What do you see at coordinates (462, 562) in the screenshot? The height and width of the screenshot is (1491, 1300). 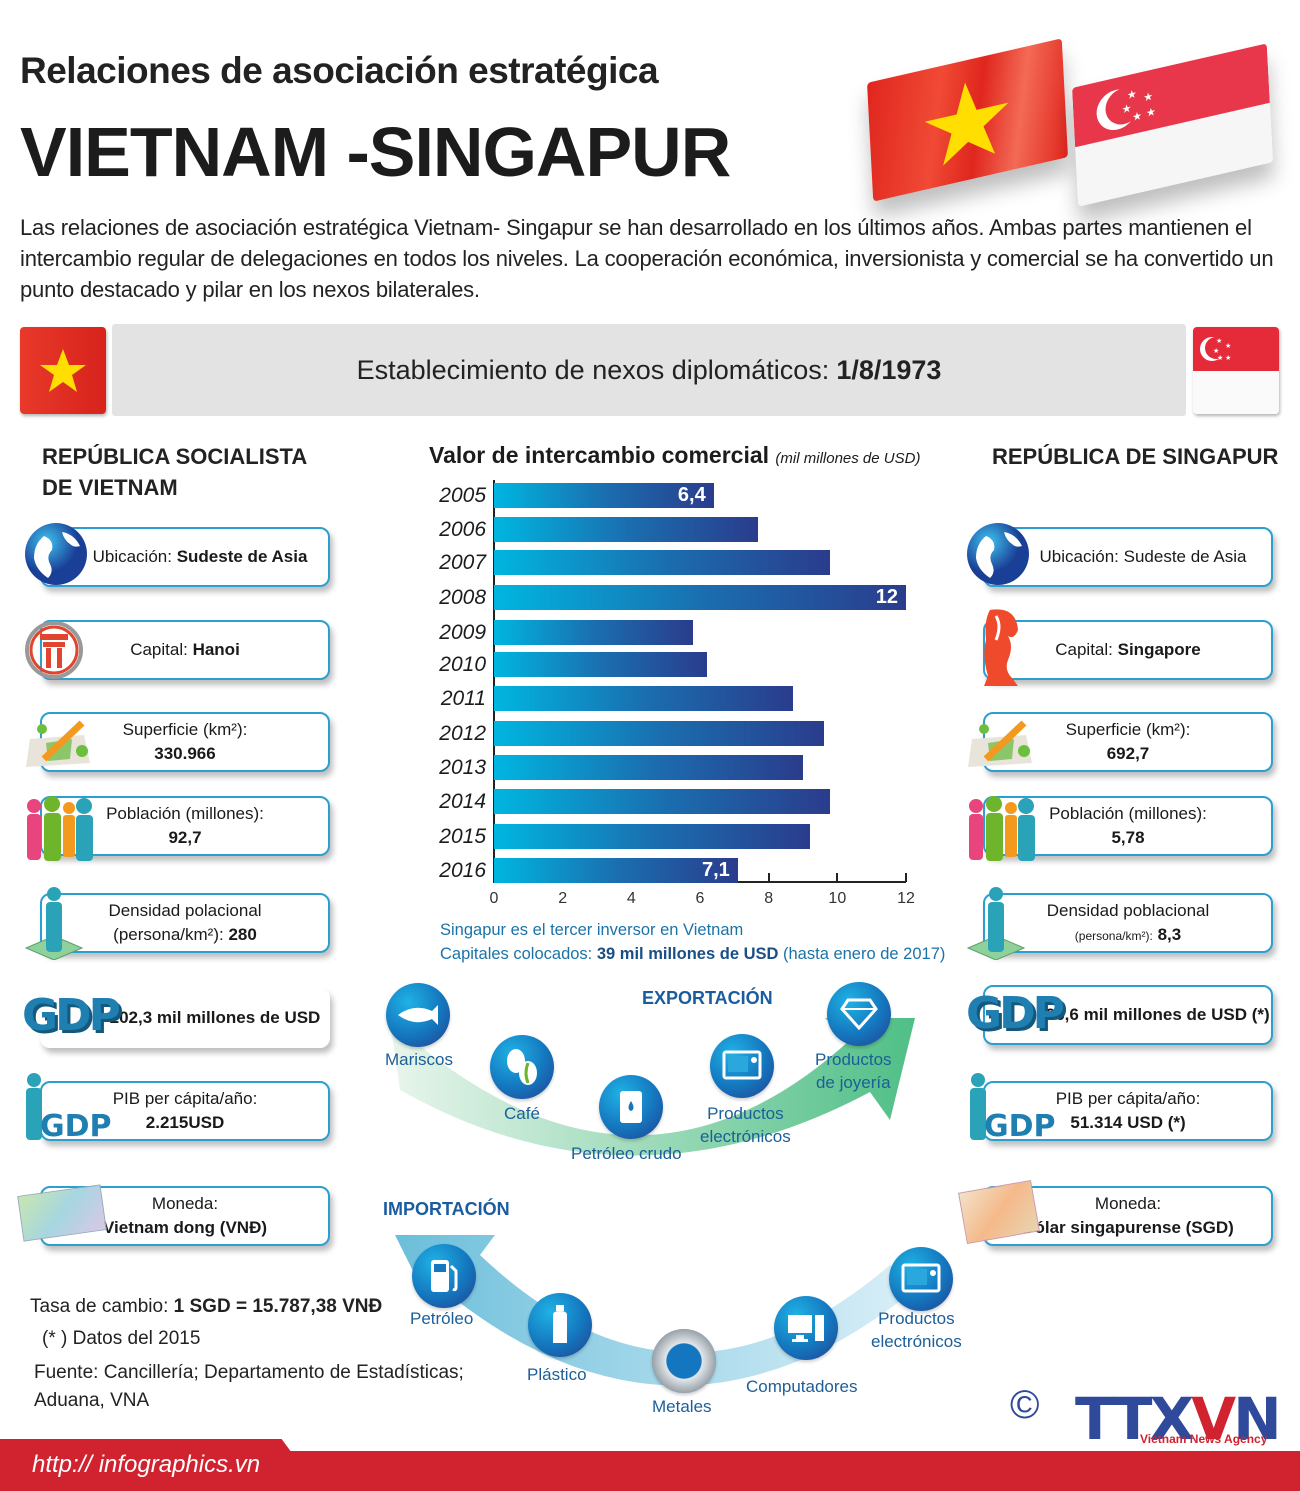 I see `year-label: 2007` at bounding box center [462, 562].